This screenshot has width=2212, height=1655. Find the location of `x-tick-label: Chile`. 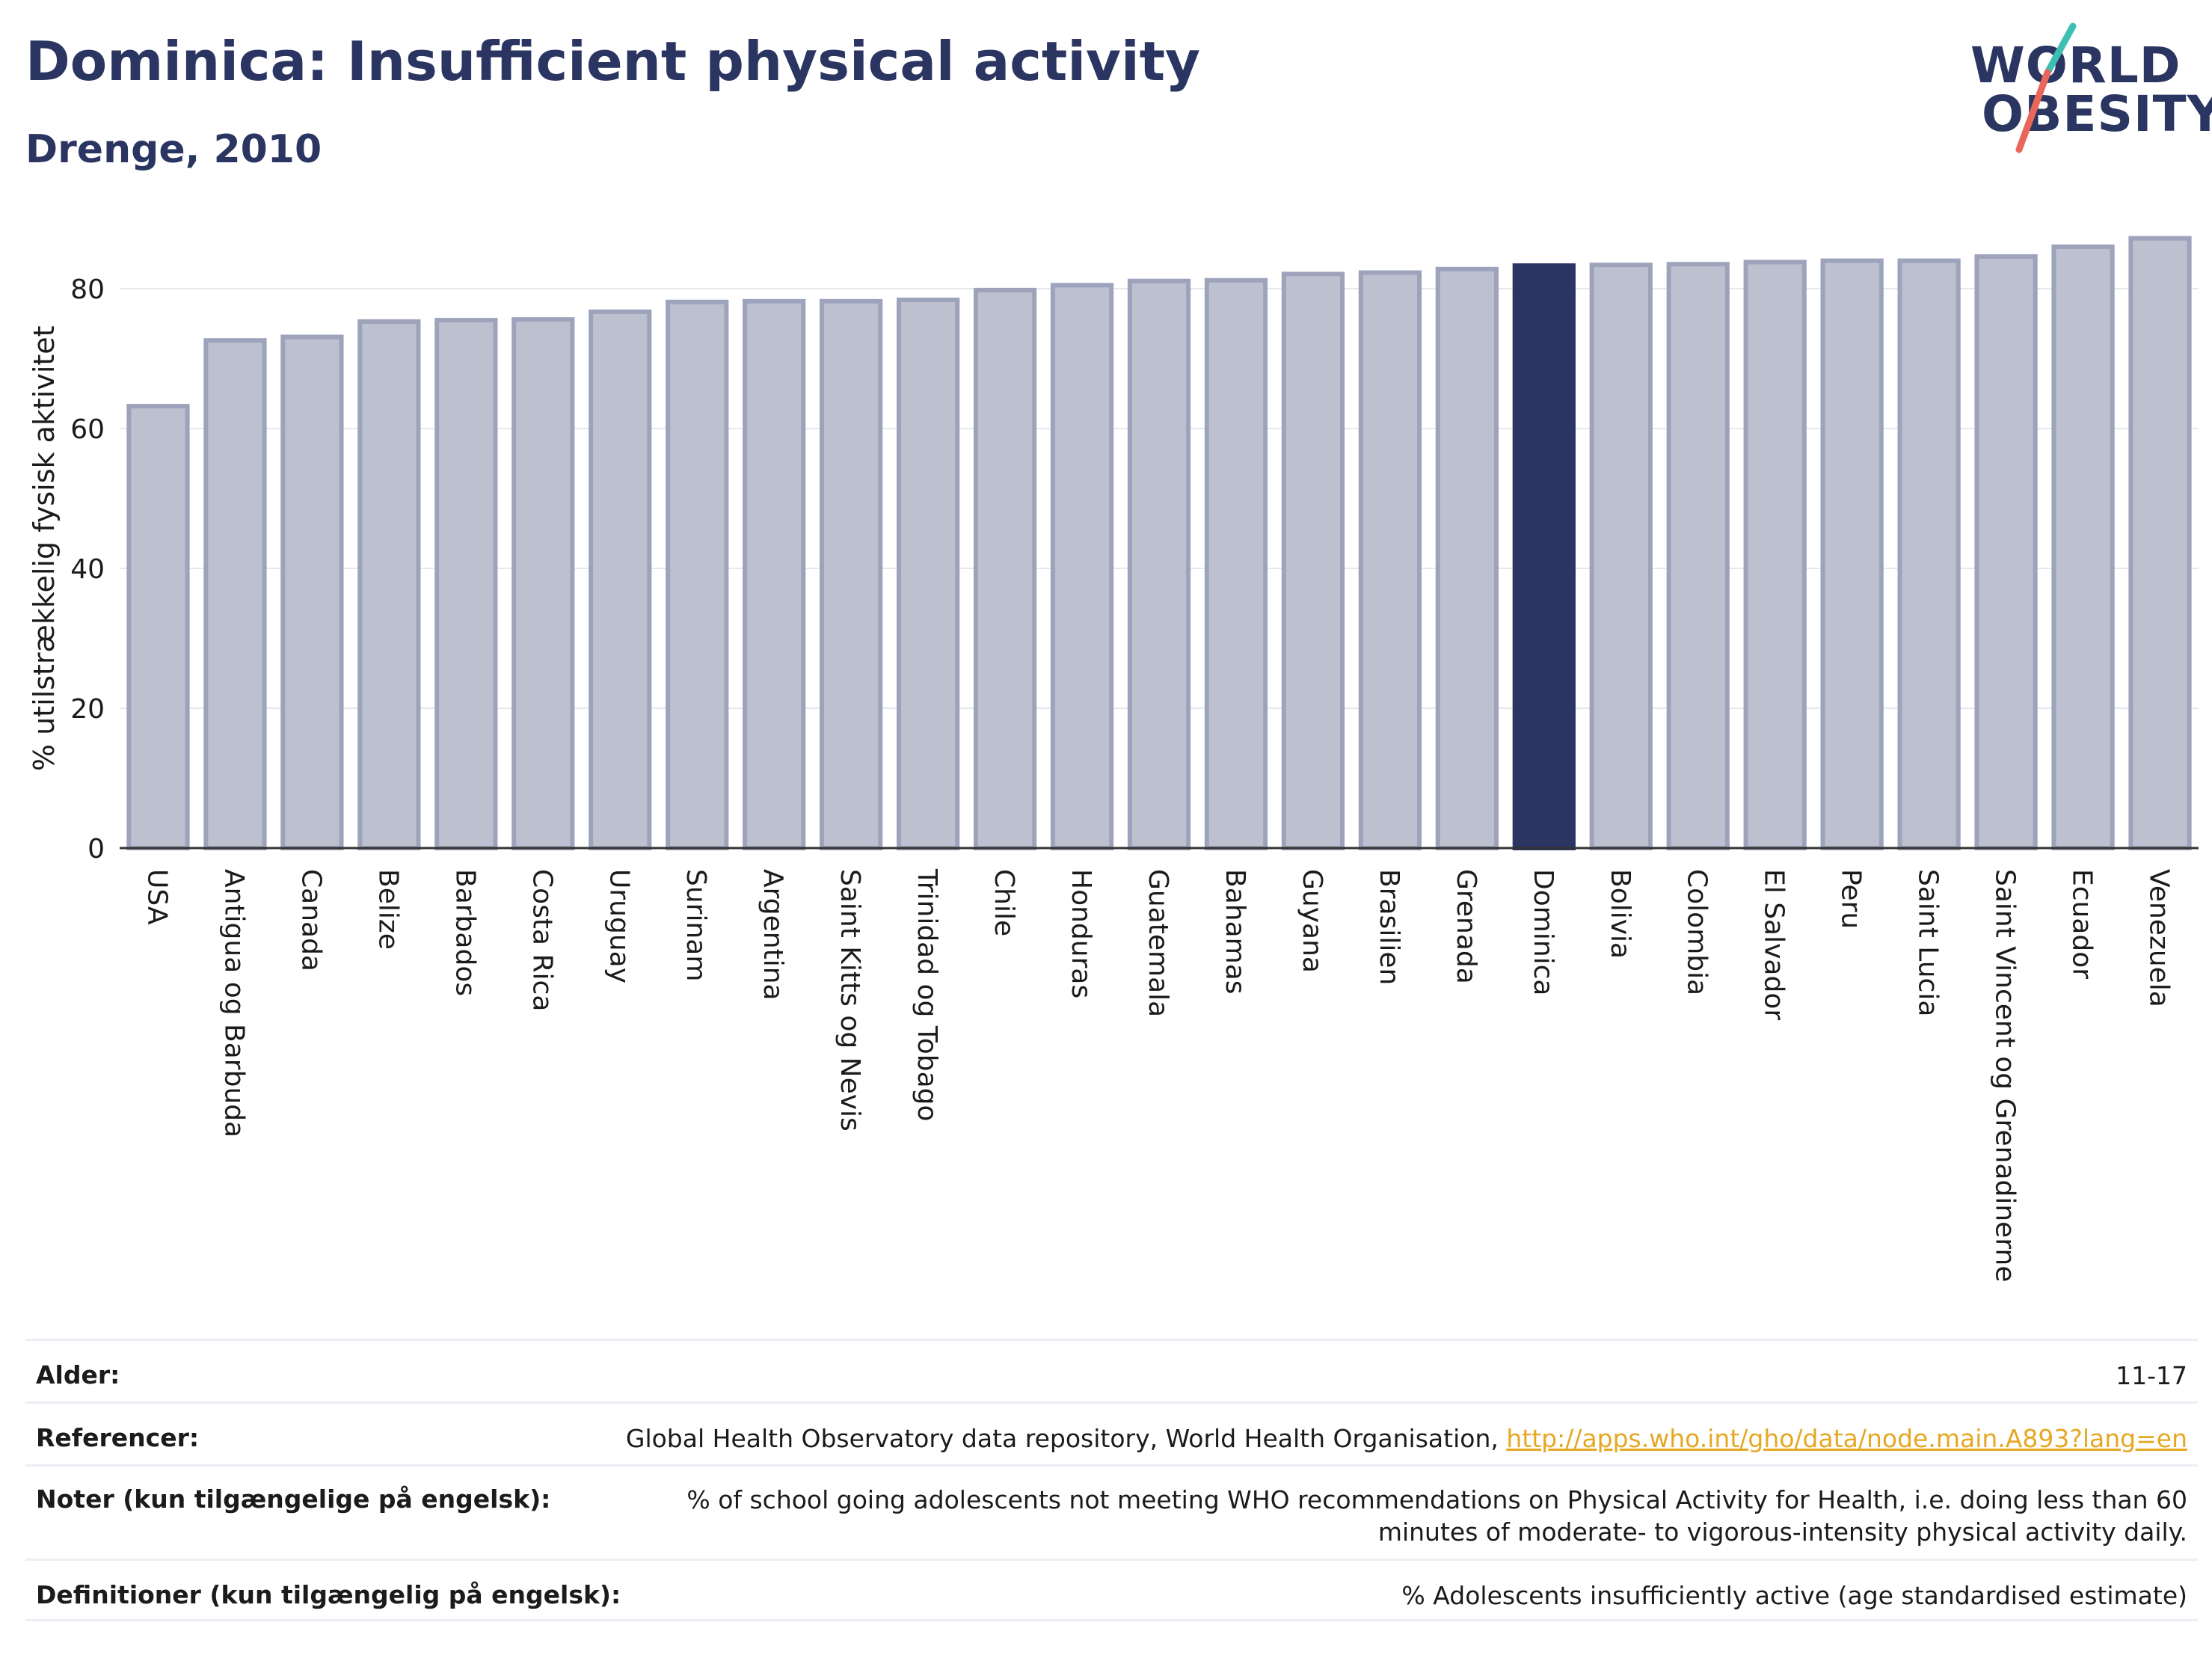

x-tick-label: Chile is located at coordinates (1004, 902).